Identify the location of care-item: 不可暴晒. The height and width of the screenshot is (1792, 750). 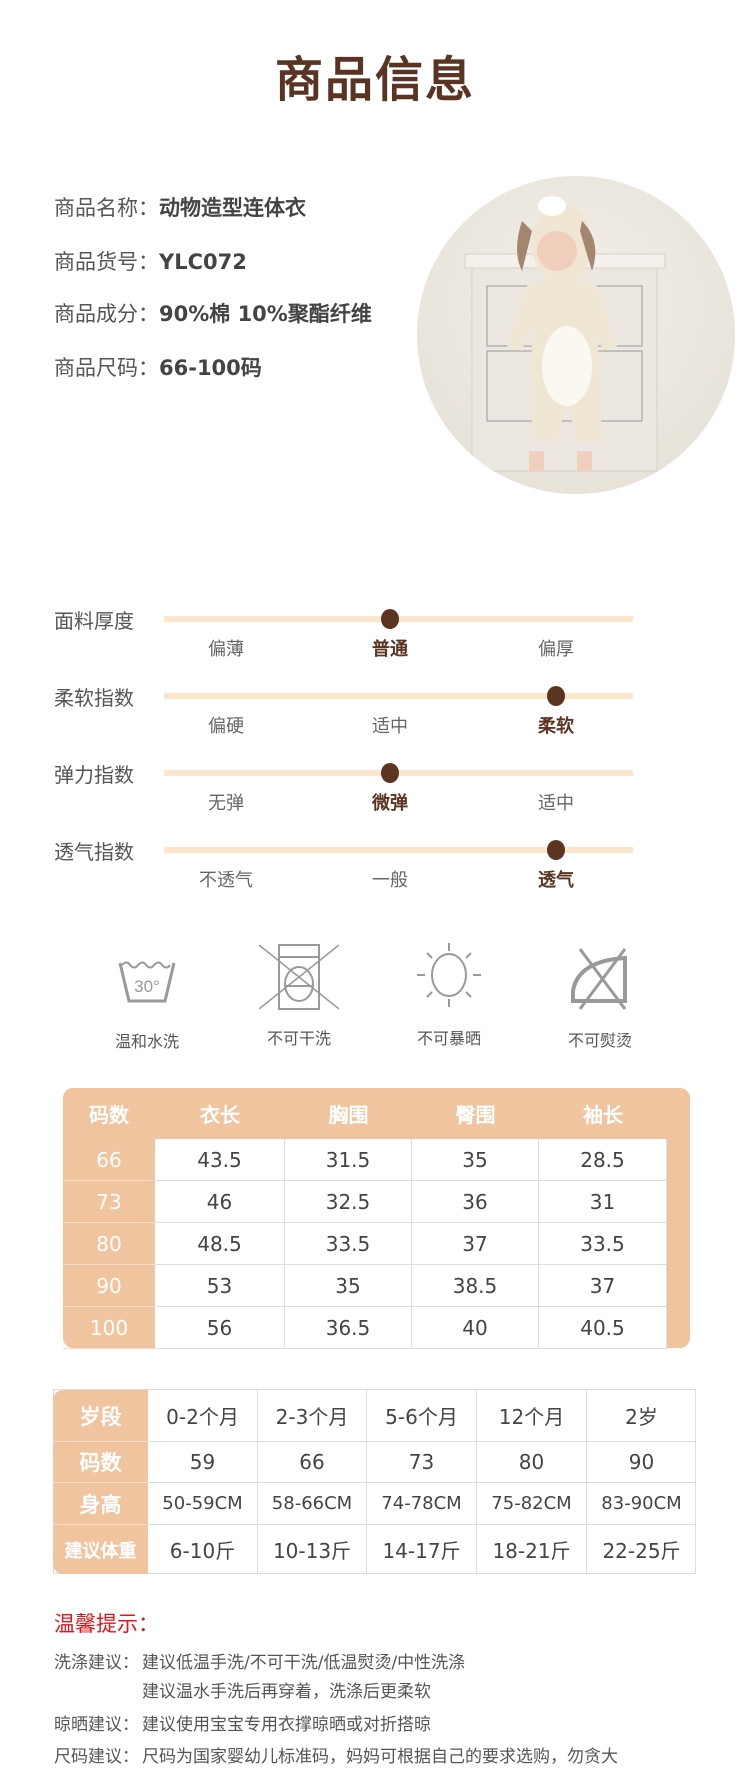
(448, 994).